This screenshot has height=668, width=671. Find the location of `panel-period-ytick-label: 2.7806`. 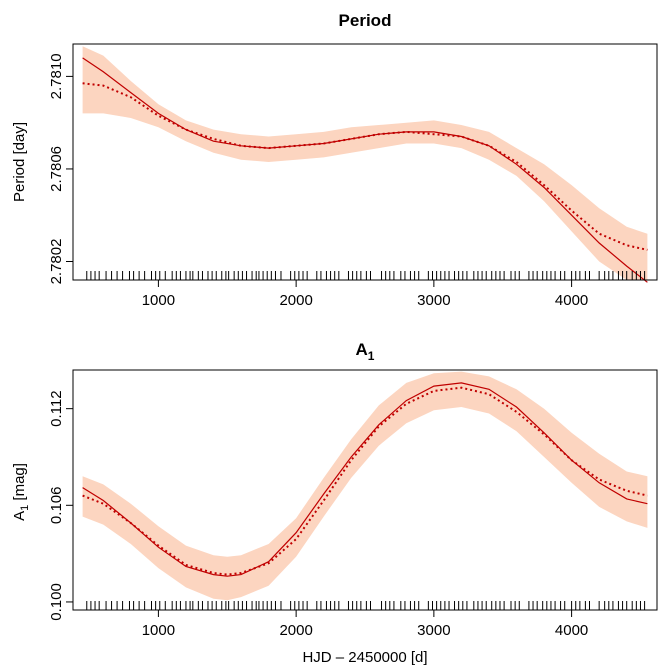

panel-period-ytick-label: 2.7806 is located at coordinates (56, 169).